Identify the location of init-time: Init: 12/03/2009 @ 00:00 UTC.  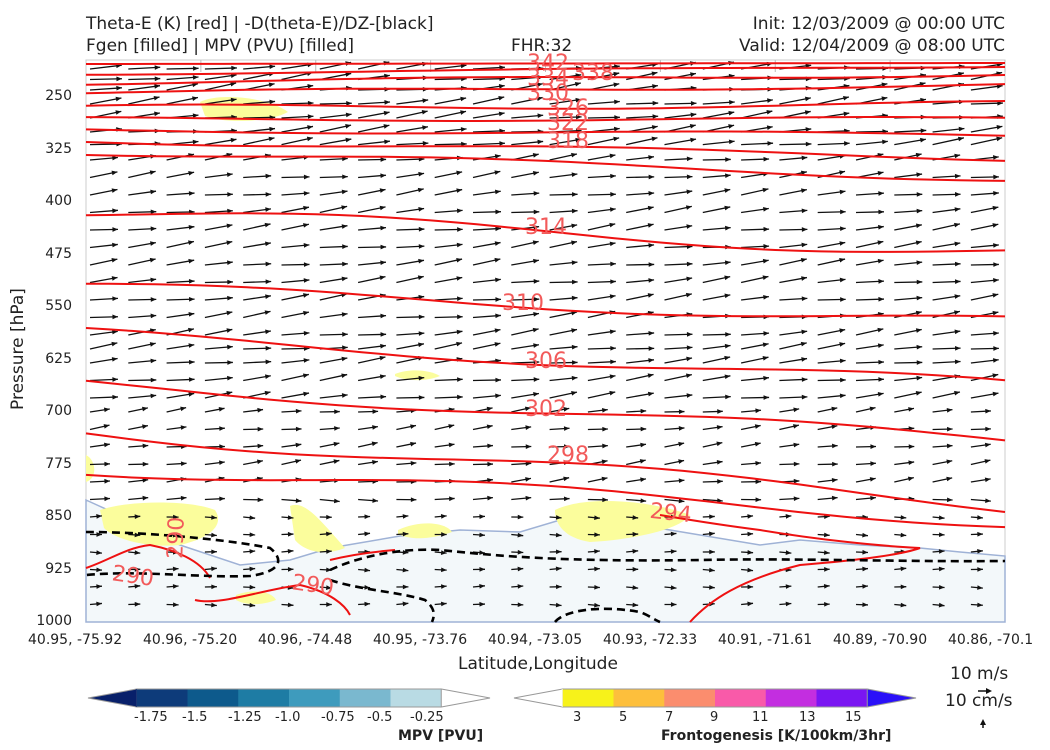
(878, 24).